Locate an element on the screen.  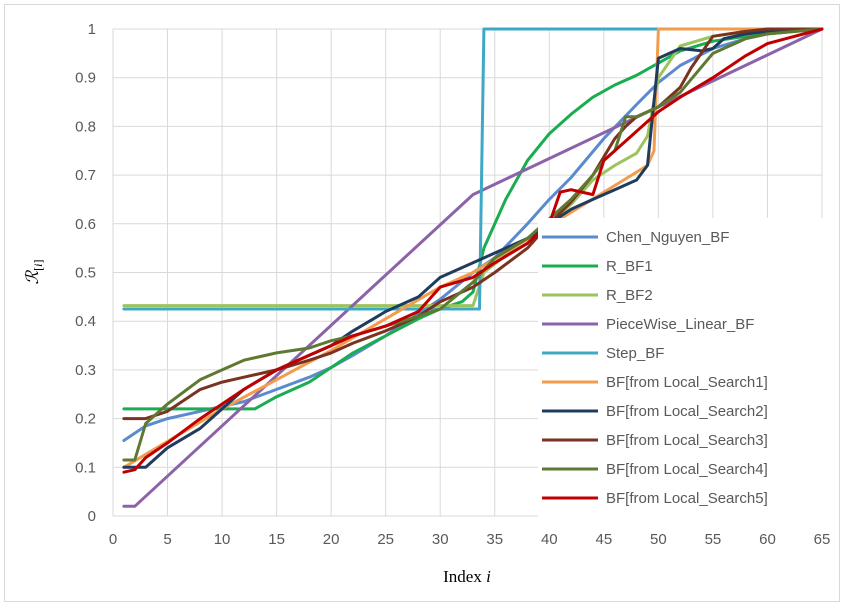
x-tick-label: 30 is located at coordinates (440, 539).